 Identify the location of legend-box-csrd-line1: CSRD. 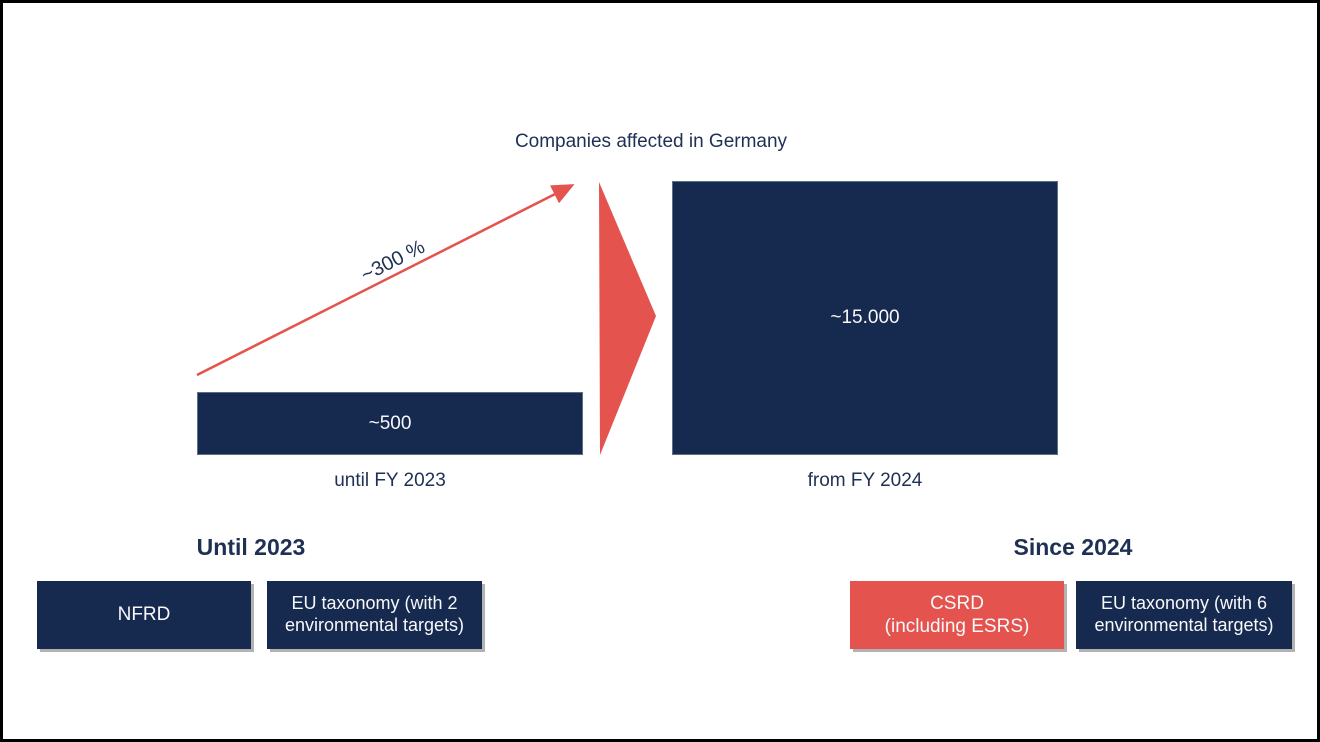
(957, 603).